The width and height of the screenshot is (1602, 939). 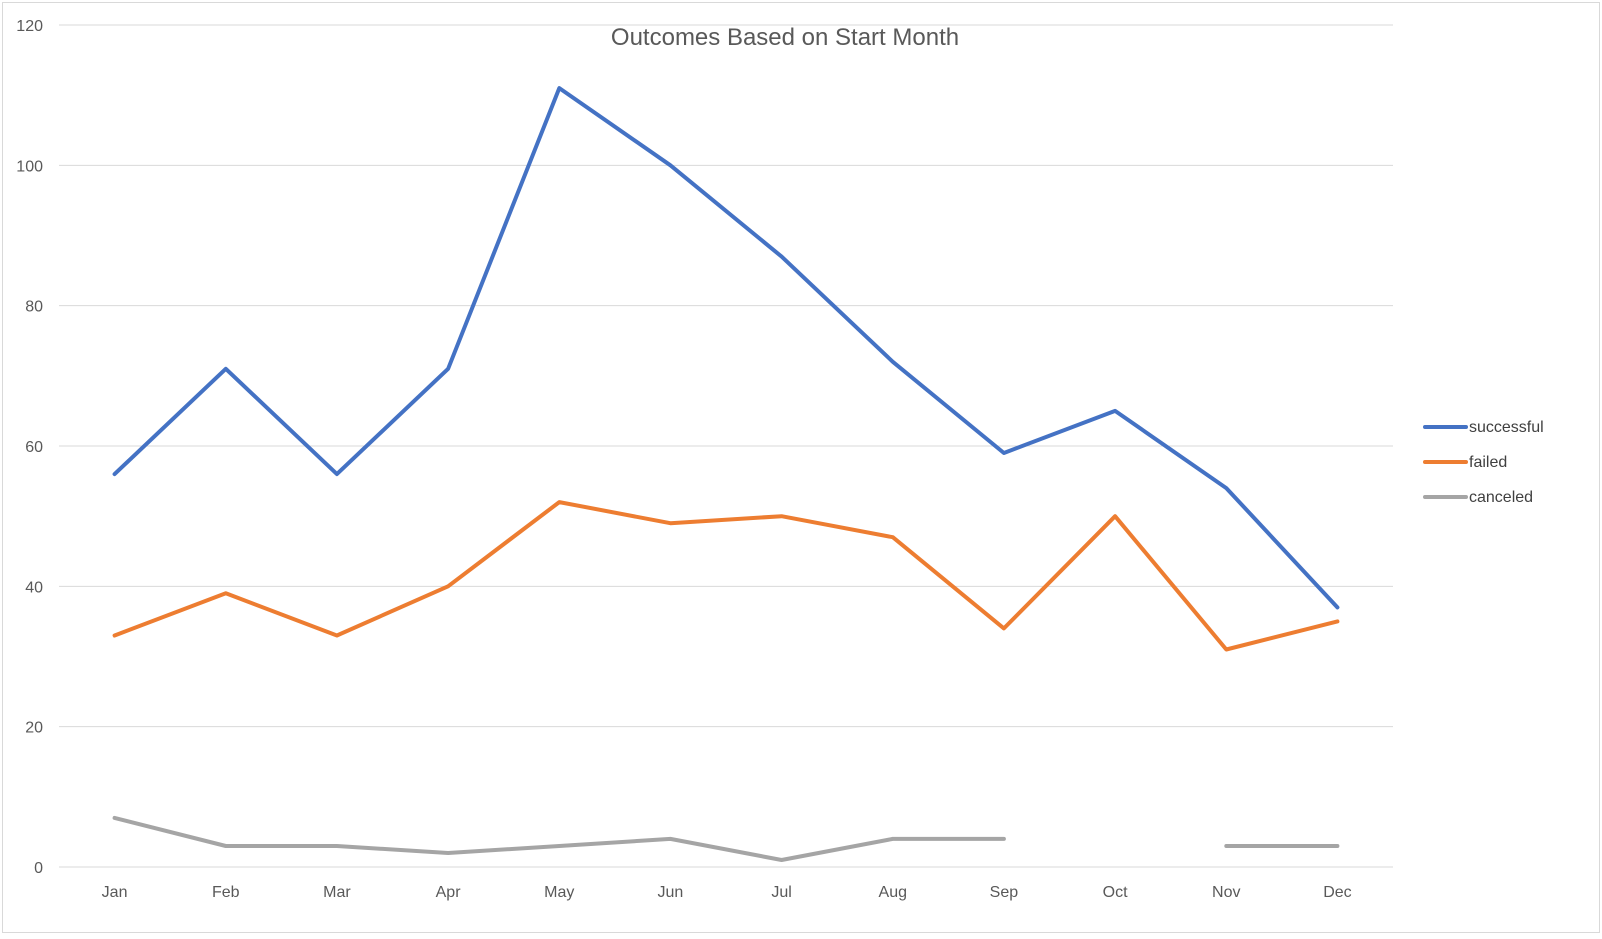 I want to click on y-tick-label: 40, so click(x=34, y=587).